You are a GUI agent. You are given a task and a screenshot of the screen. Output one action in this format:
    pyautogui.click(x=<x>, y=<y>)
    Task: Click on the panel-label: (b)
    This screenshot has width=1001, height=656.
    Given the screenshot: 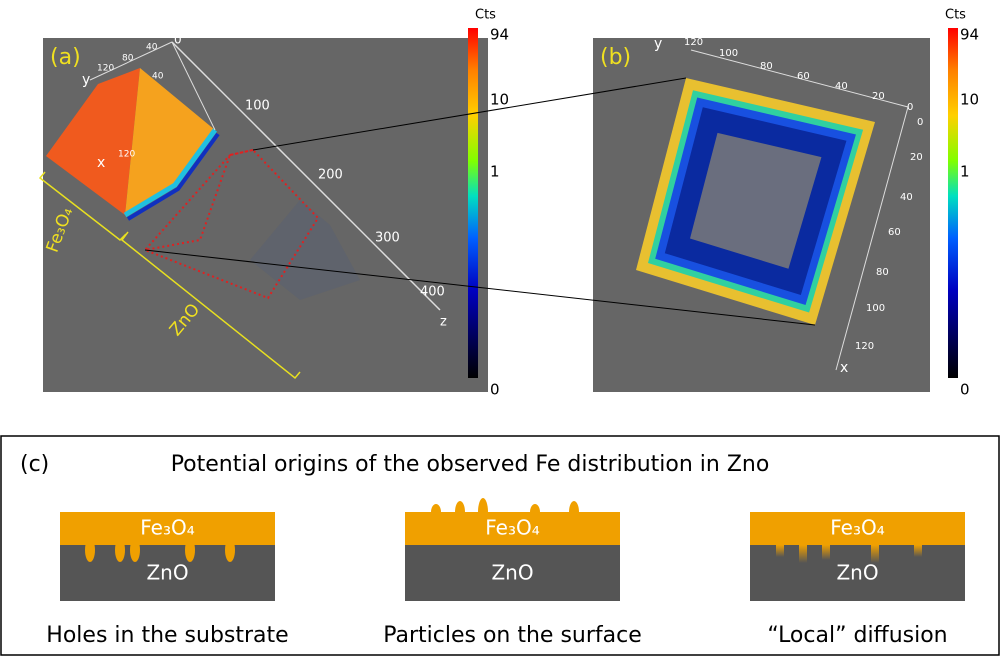 What is the action you would take?
    pyautogui.click(x=615, y=57)
    